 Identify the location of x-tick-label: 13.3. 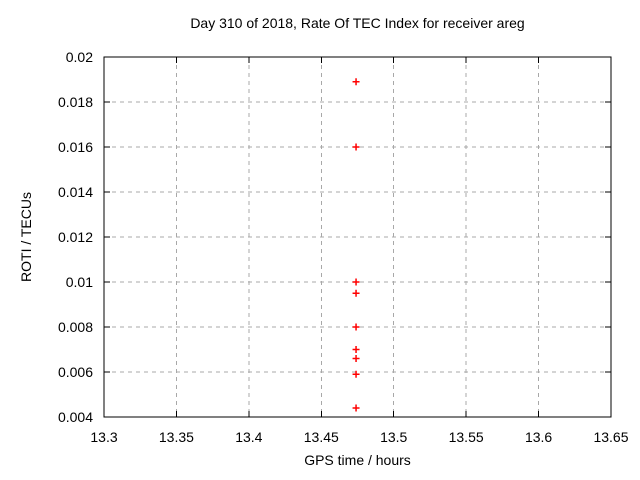
(104, 437).